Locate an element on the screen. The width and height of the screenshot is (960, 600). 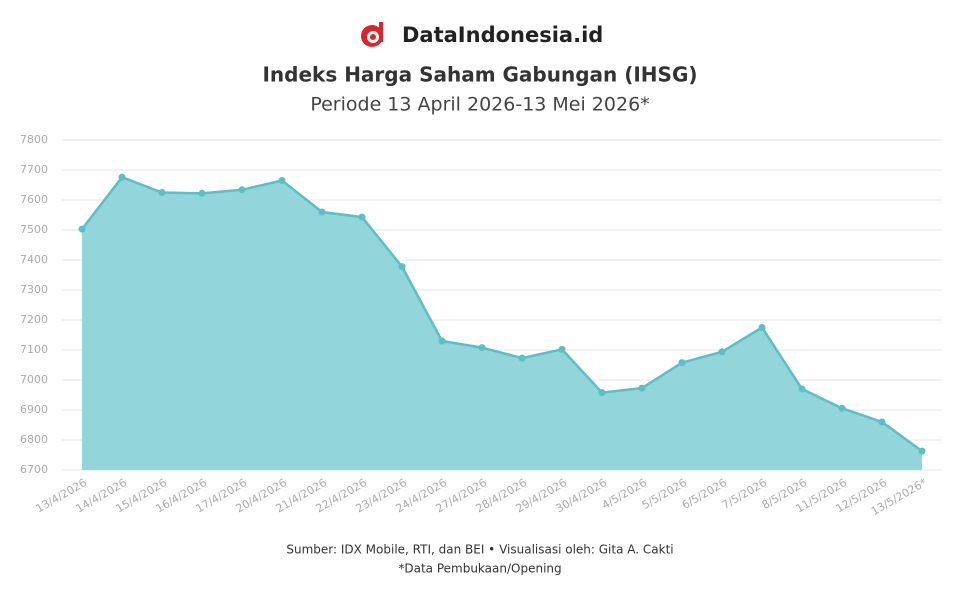
x-tick-label: 4/5/2026 is located at coordinates (624, 494).